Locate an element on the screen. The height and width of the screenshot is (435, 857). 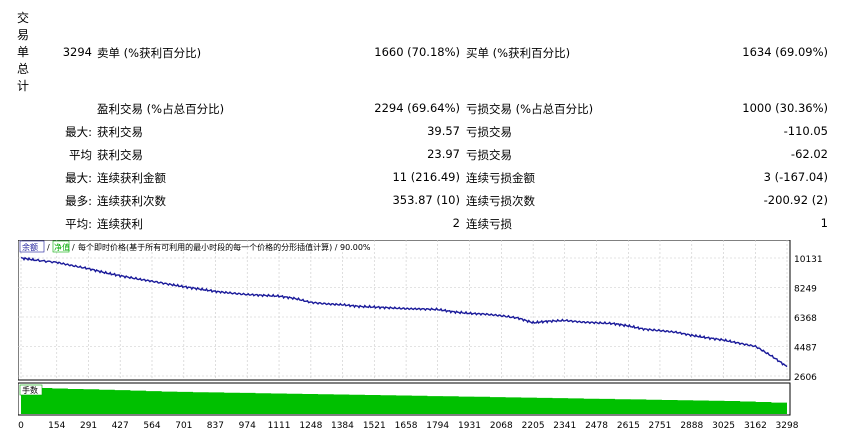
losing-trades-value: 1000 (30.36%) is located at coordinates (785, 108).